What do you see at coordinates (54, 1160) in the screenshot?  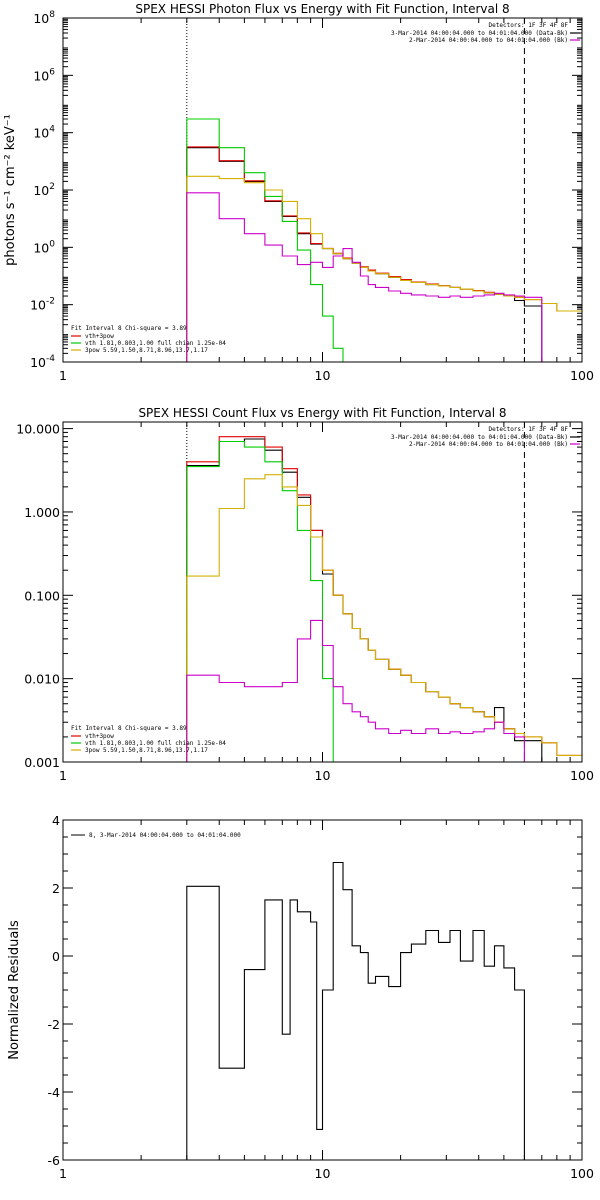 I see `y-tick-label: -6` at bounding box center [54, 1160].